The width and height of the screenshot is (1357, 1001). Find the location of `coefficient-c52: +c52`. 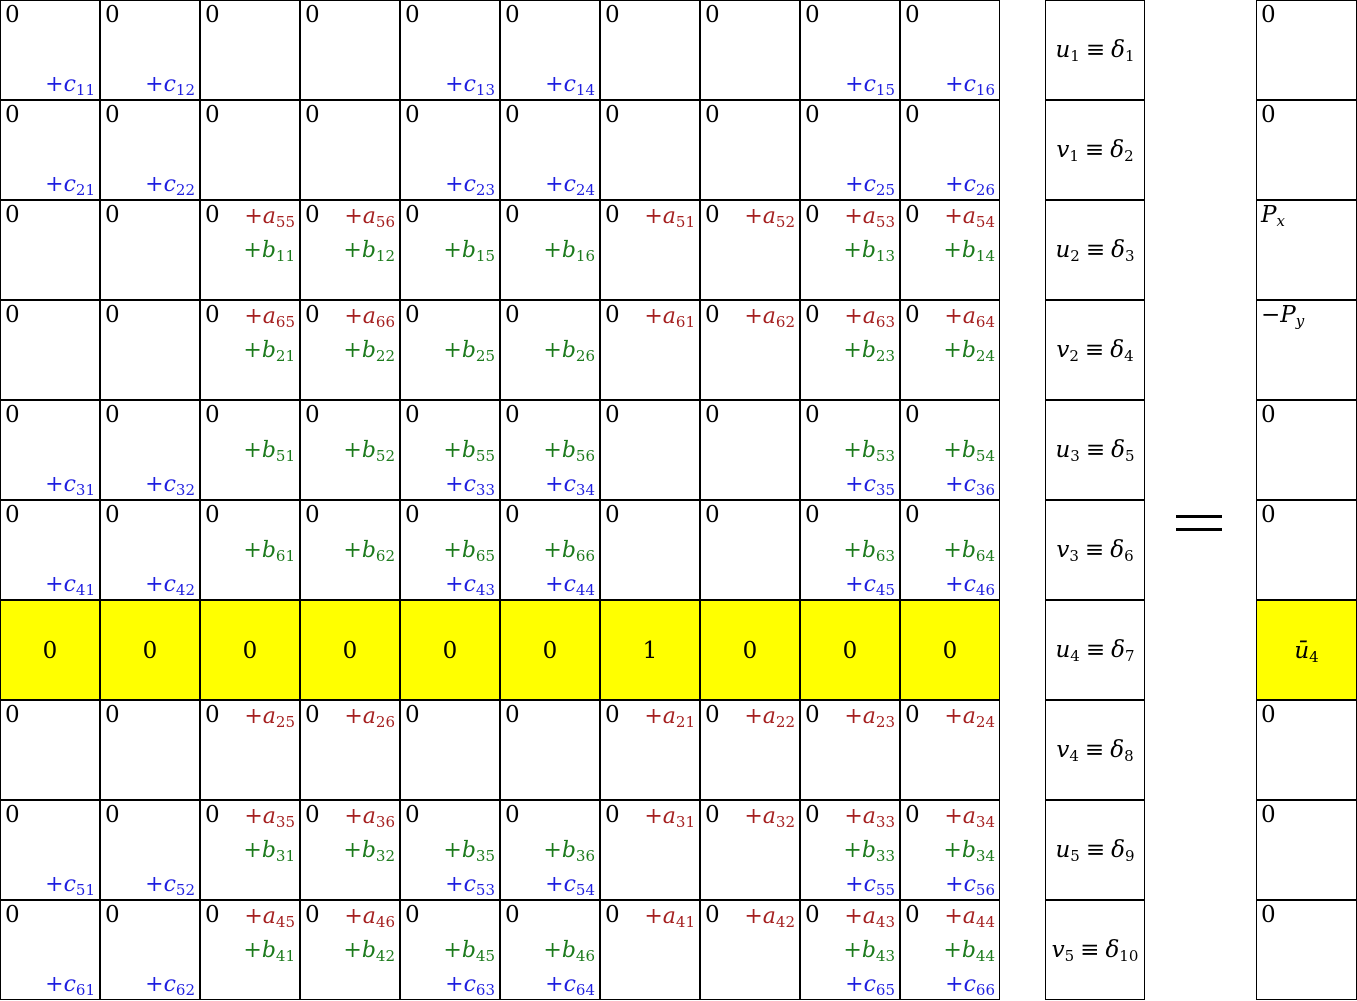

coefficient-c52: +c52 is located at coordinates (170, 885).